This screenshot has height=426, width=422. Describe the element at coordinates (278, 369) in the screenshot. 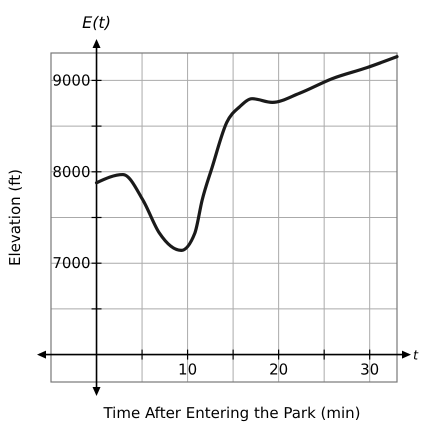

I see `x-tick-label: 20` at that location.